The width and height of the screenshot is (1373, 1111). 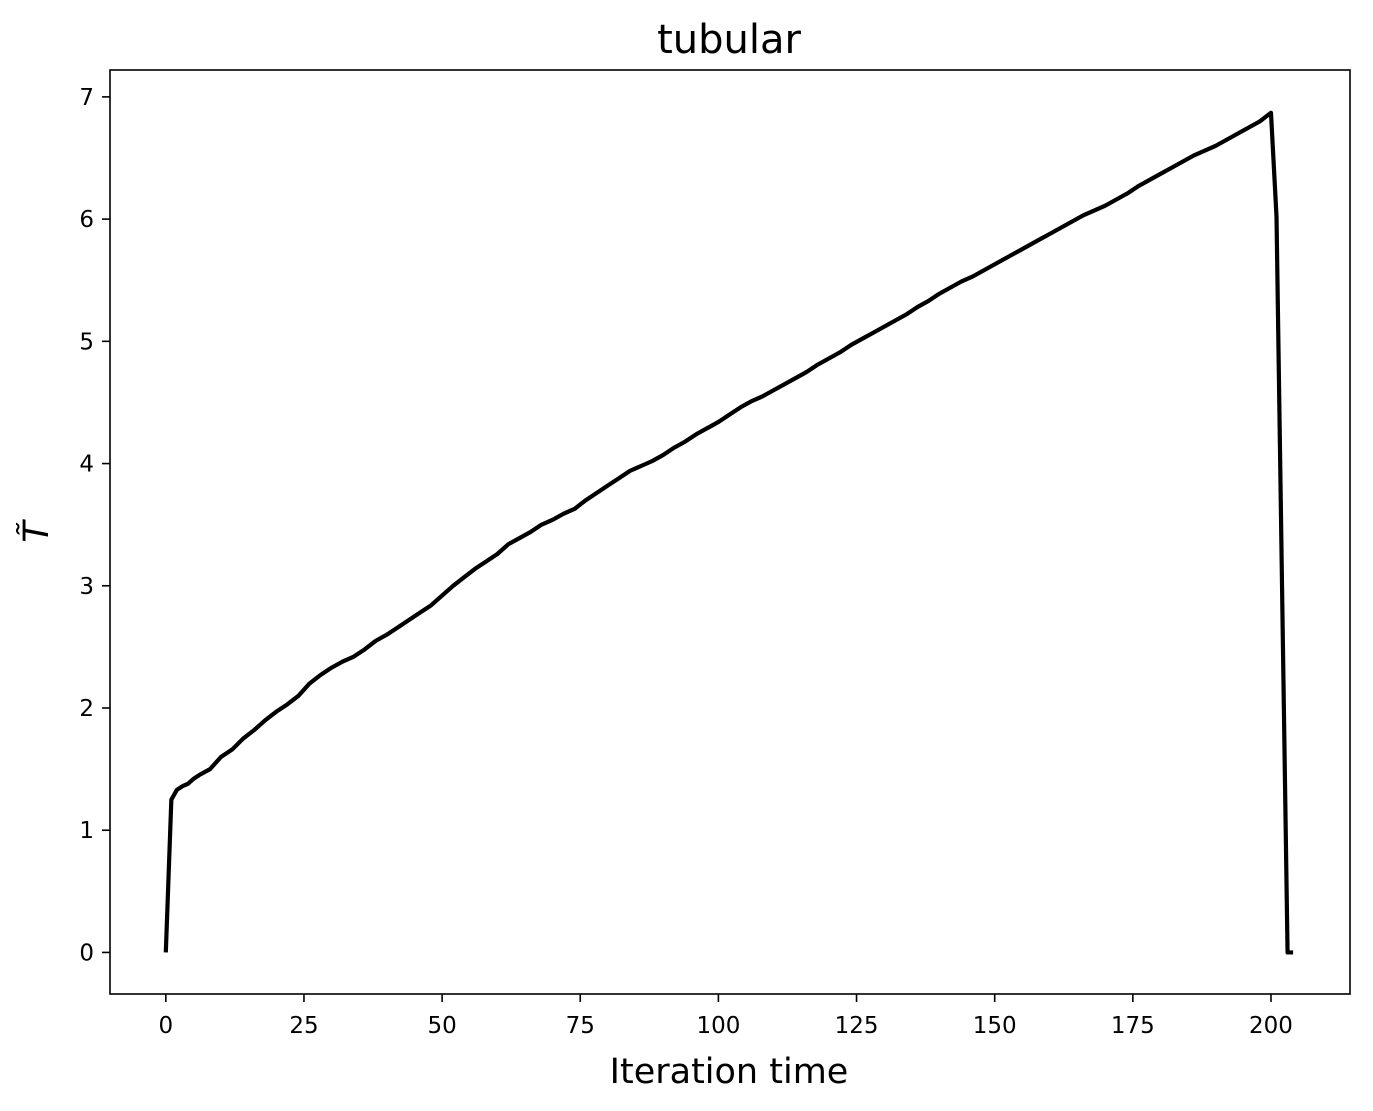 I want to click on chart-title: tubular, so click(x=729, y=40).